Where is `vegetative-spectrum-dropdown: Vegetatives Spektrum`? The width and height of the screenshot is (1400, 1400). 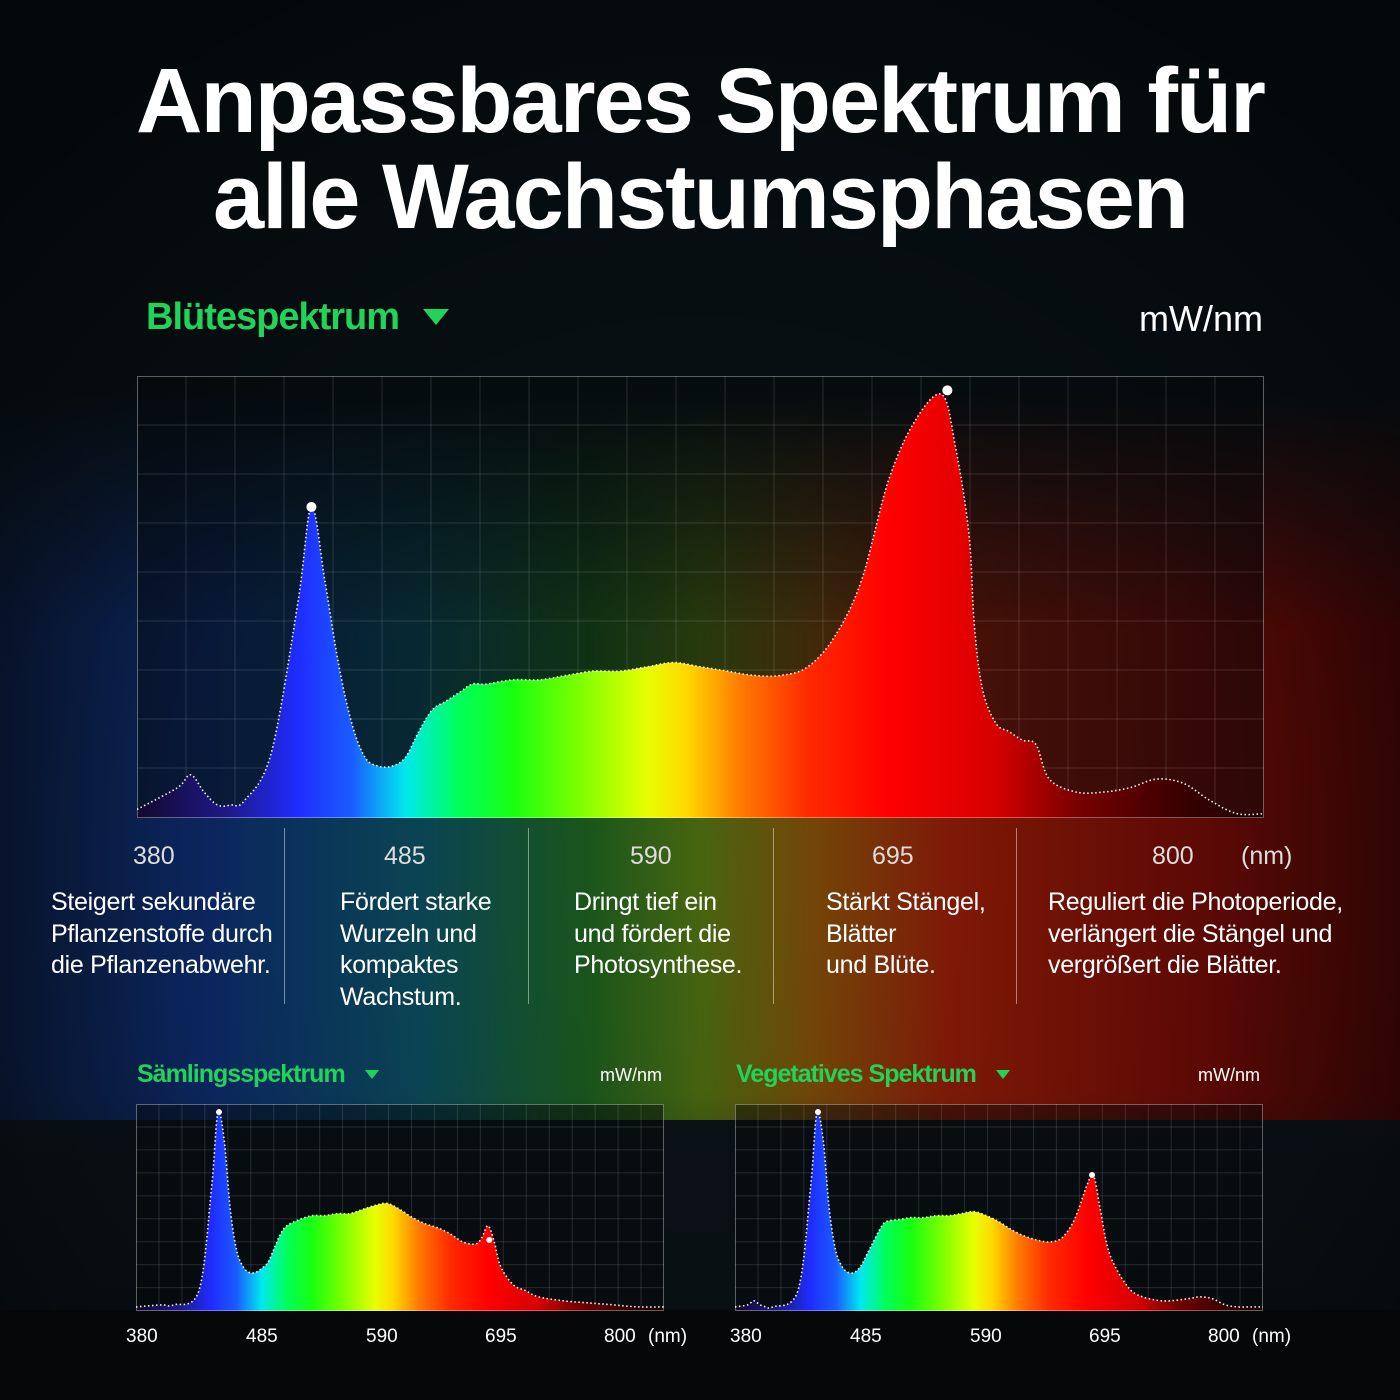 vegetative-spectrum-dropdown: Vegetatives Spektrum is located at coordinates (873, 1074).